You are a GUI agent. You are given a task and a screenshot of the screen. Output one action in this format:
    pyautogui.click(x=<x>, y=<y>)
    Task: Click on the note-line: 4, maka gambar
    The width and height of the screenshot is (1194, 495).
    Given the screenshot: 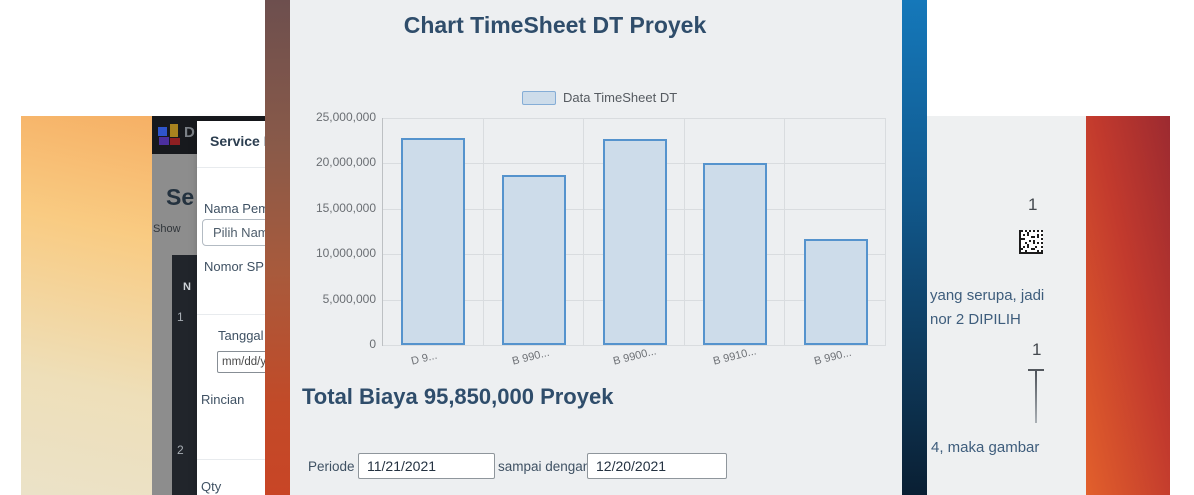 What is the action you would take?
    pyautogui.click(x=985, y=447)
    